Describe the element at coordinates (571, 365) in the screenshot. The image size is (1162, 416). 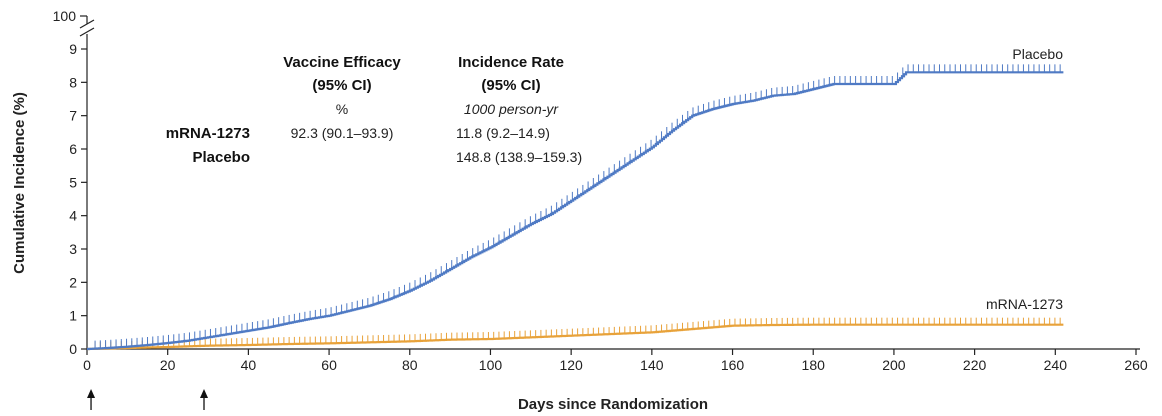
I see `x-tick-label-6: 120` at that location.